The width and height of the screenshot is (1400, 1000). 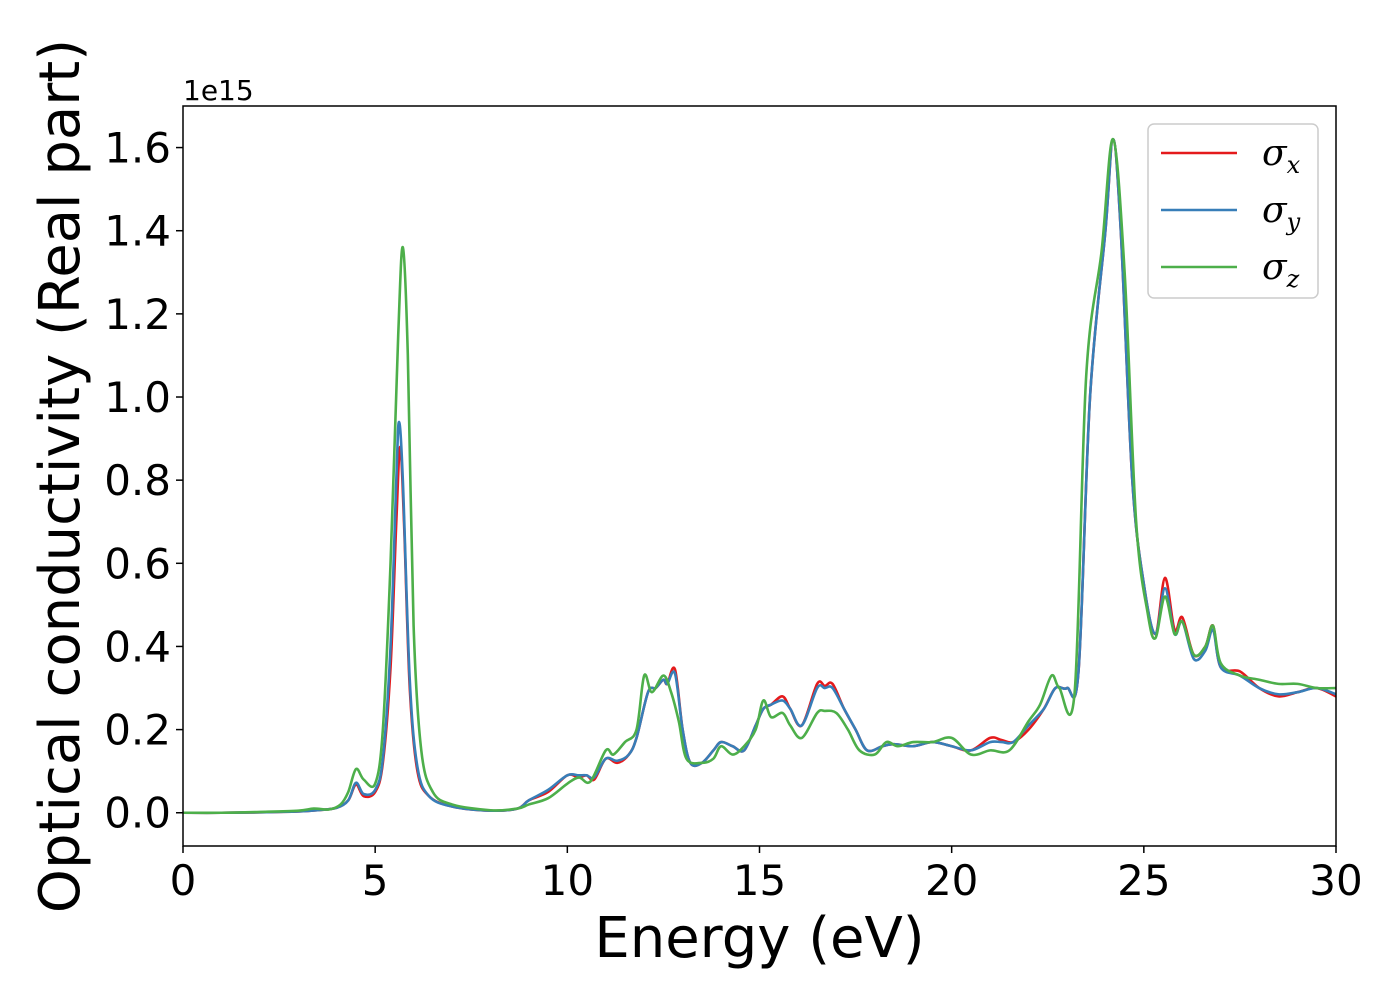 What do you see at coordinates (1233, 211) in the screenshot?
I see `legend: σx σy σz` at bounding box center [1233, 211].